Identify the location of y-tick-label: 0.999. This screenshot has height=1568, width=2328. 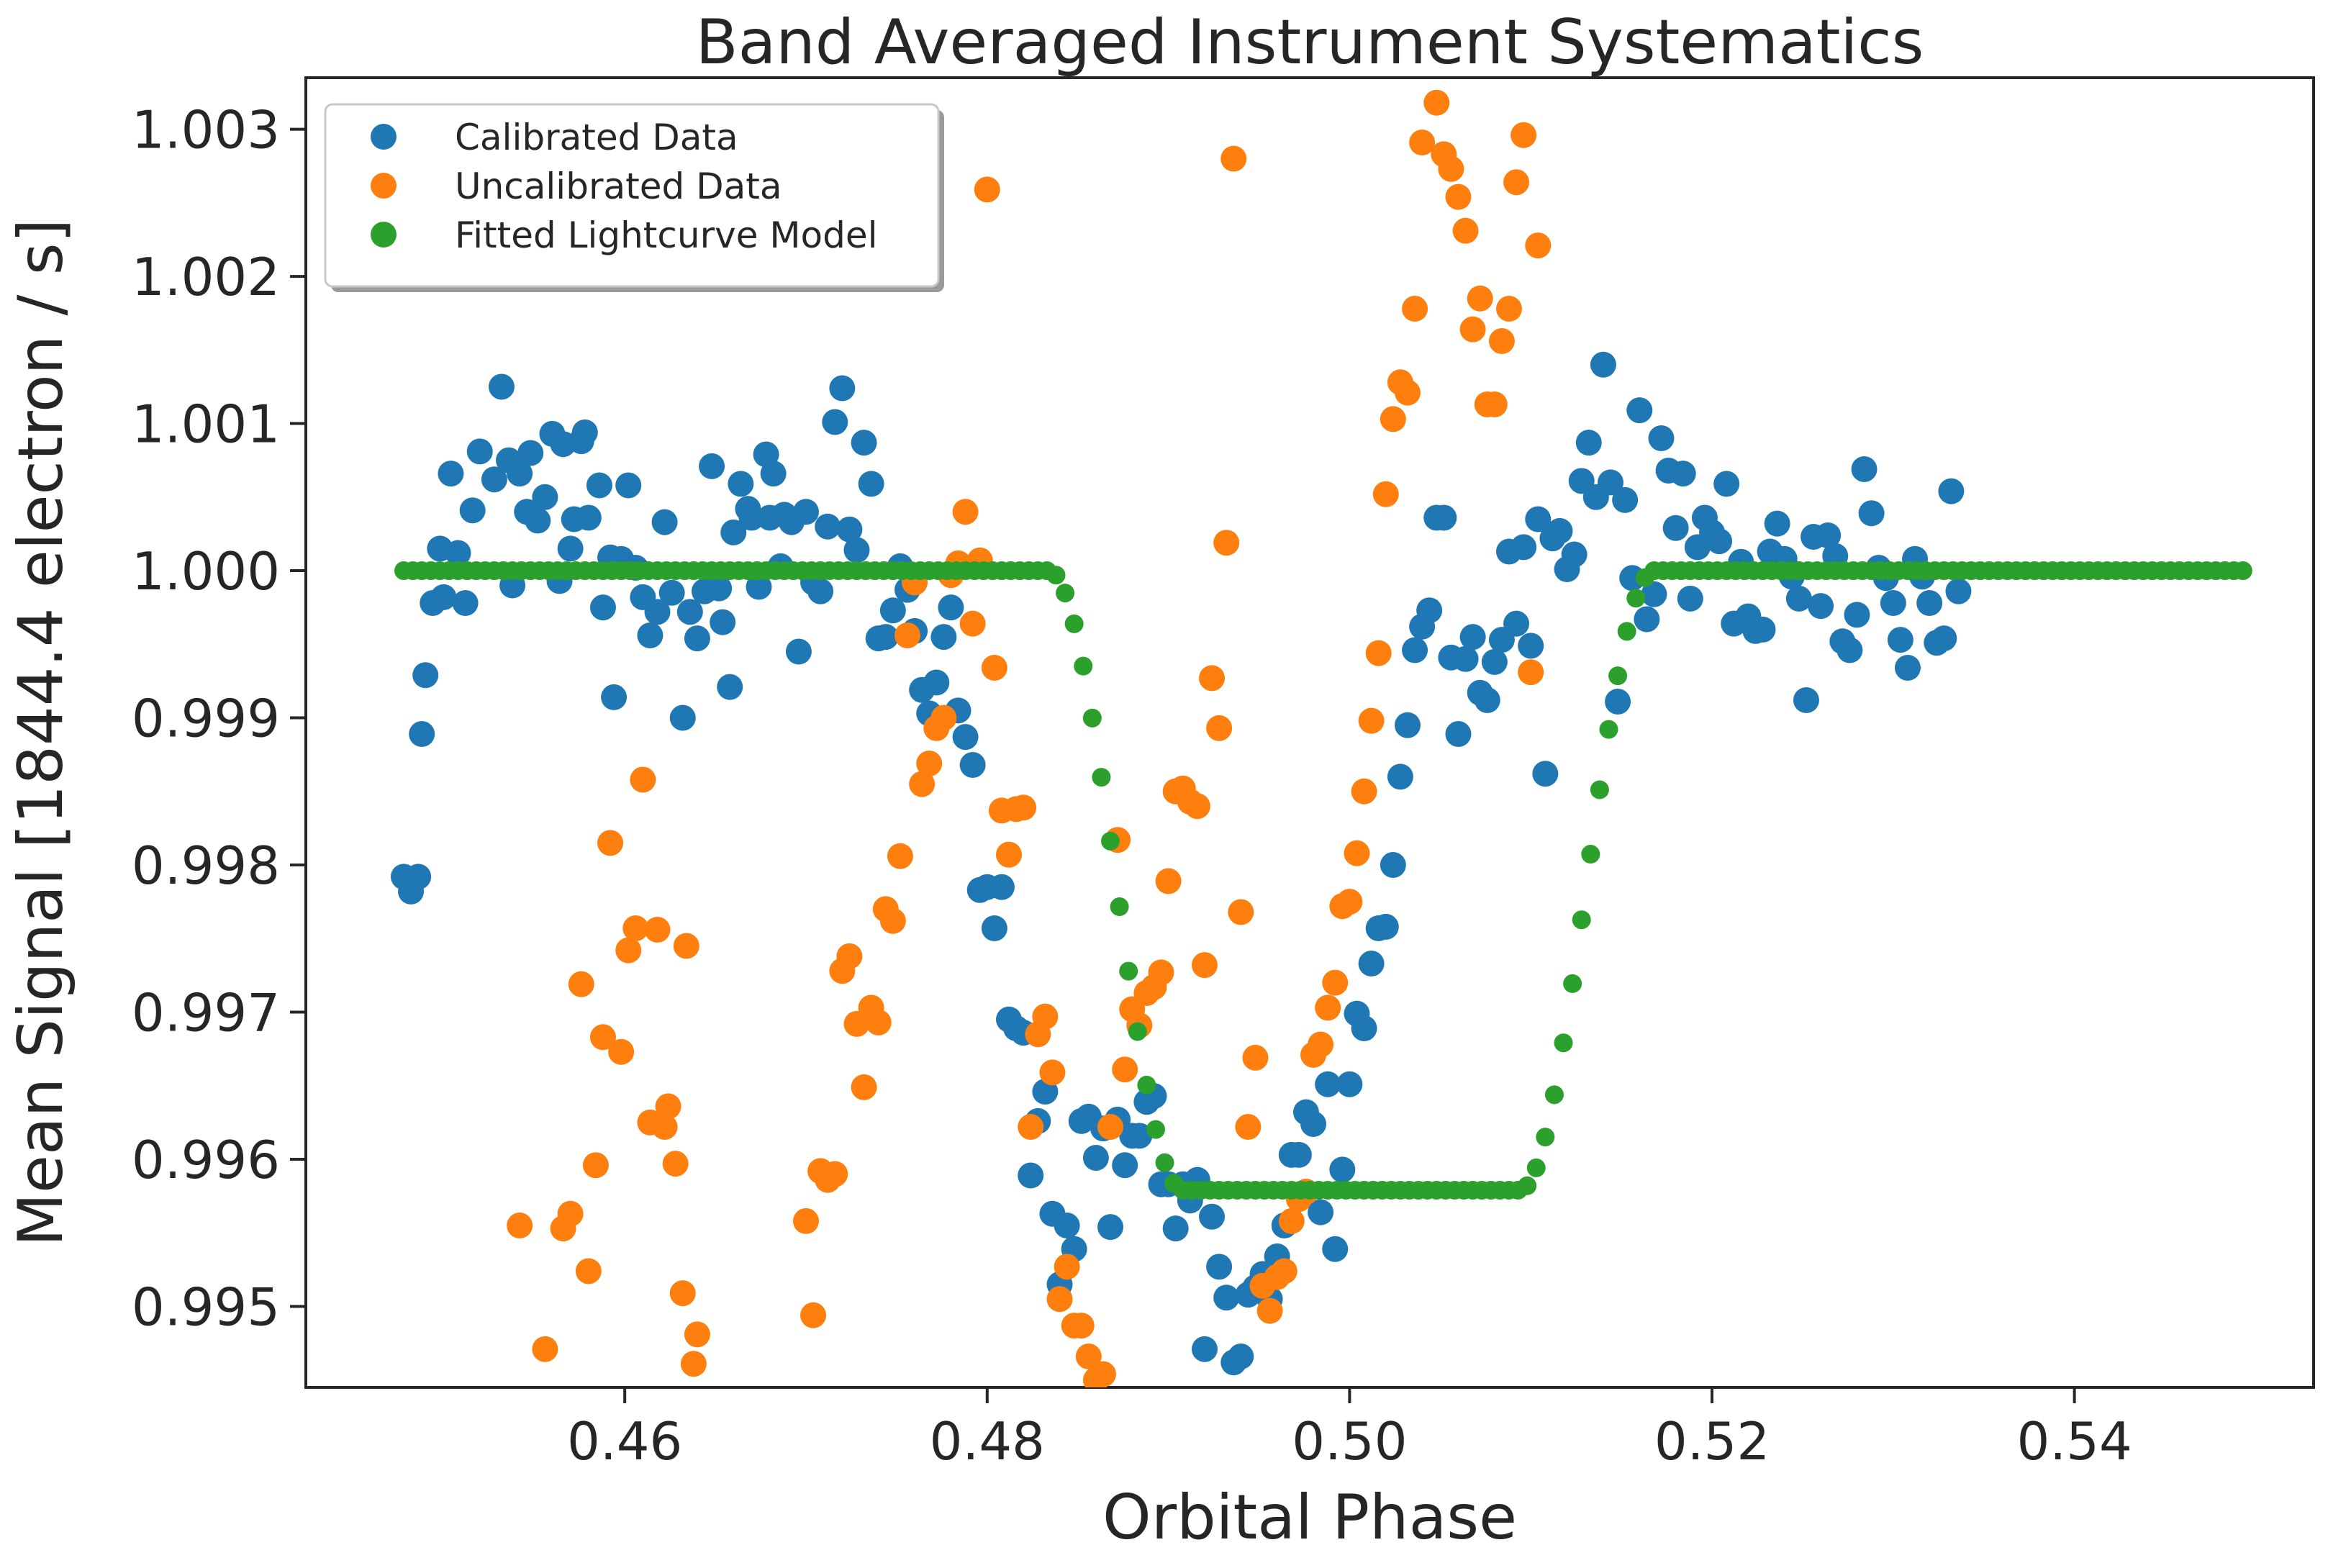
(206, 719).